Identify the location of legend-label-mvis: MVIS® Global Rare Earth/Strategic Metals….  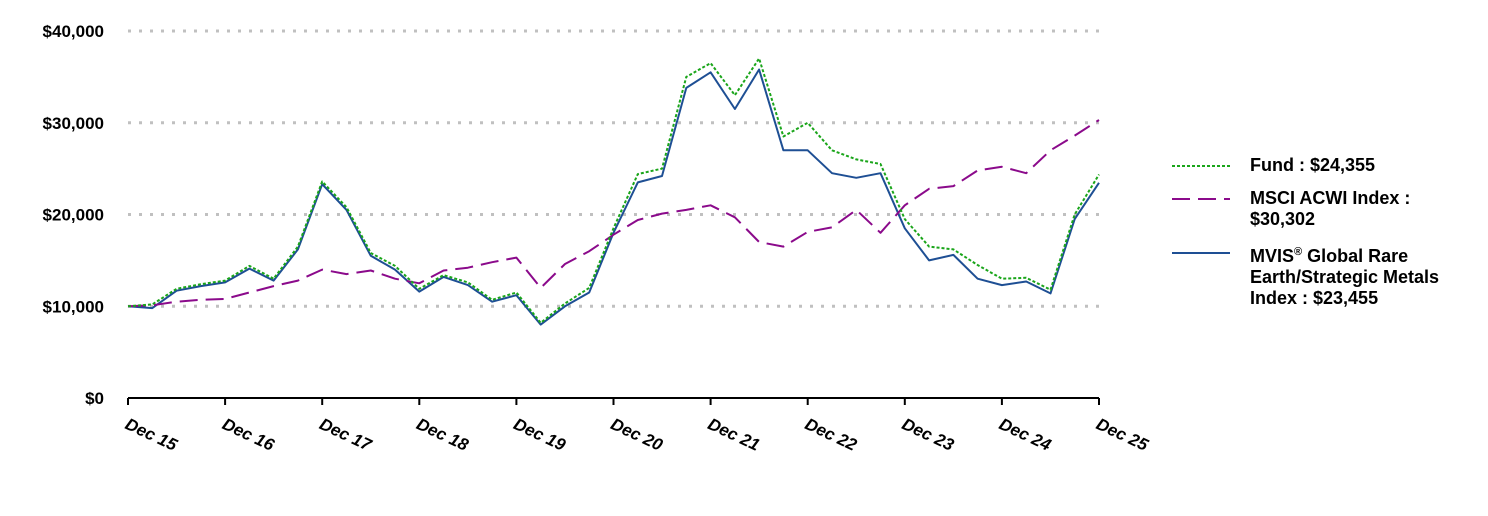
(1345, 277).